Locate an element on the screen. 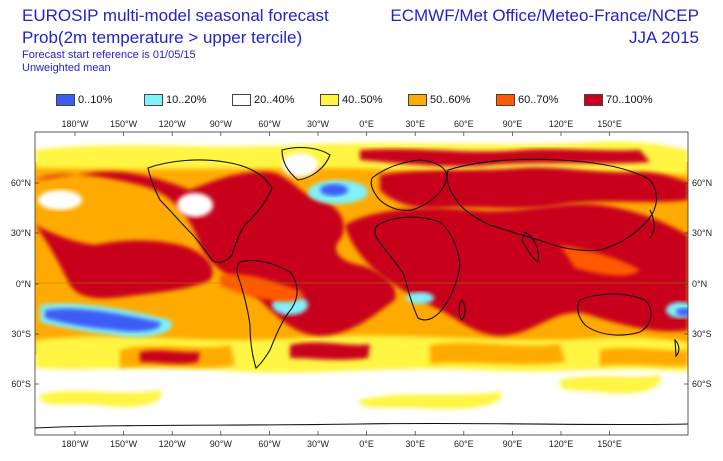 The image size is (723, 461). lat-label-left: 30°S is located at coordinates (21, 334).